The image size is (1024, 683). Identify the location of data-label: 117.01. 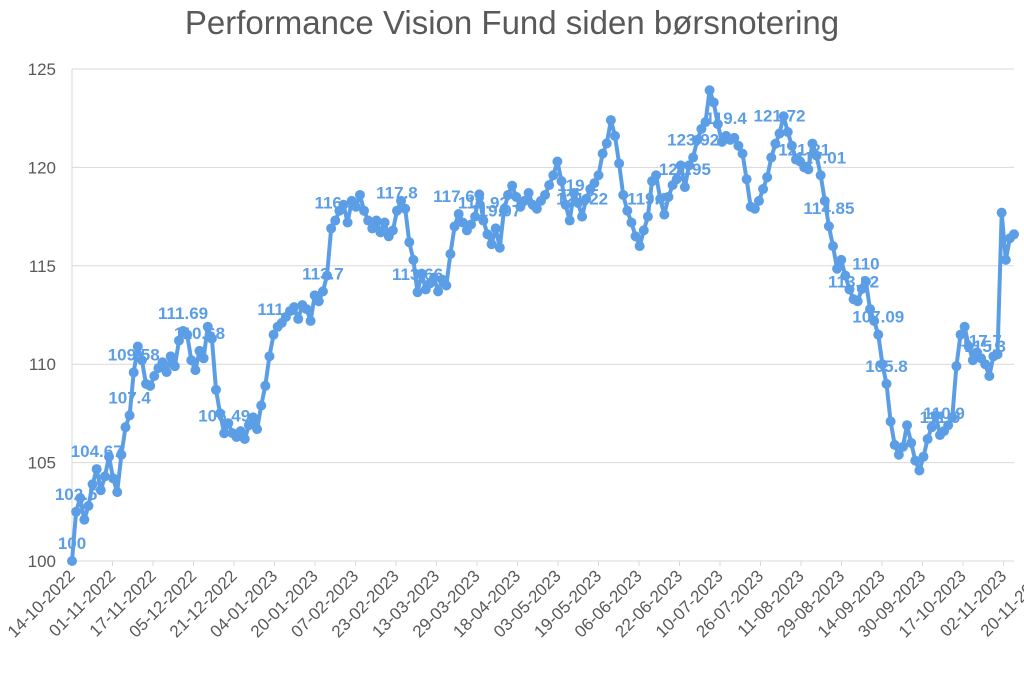
(820, 157).